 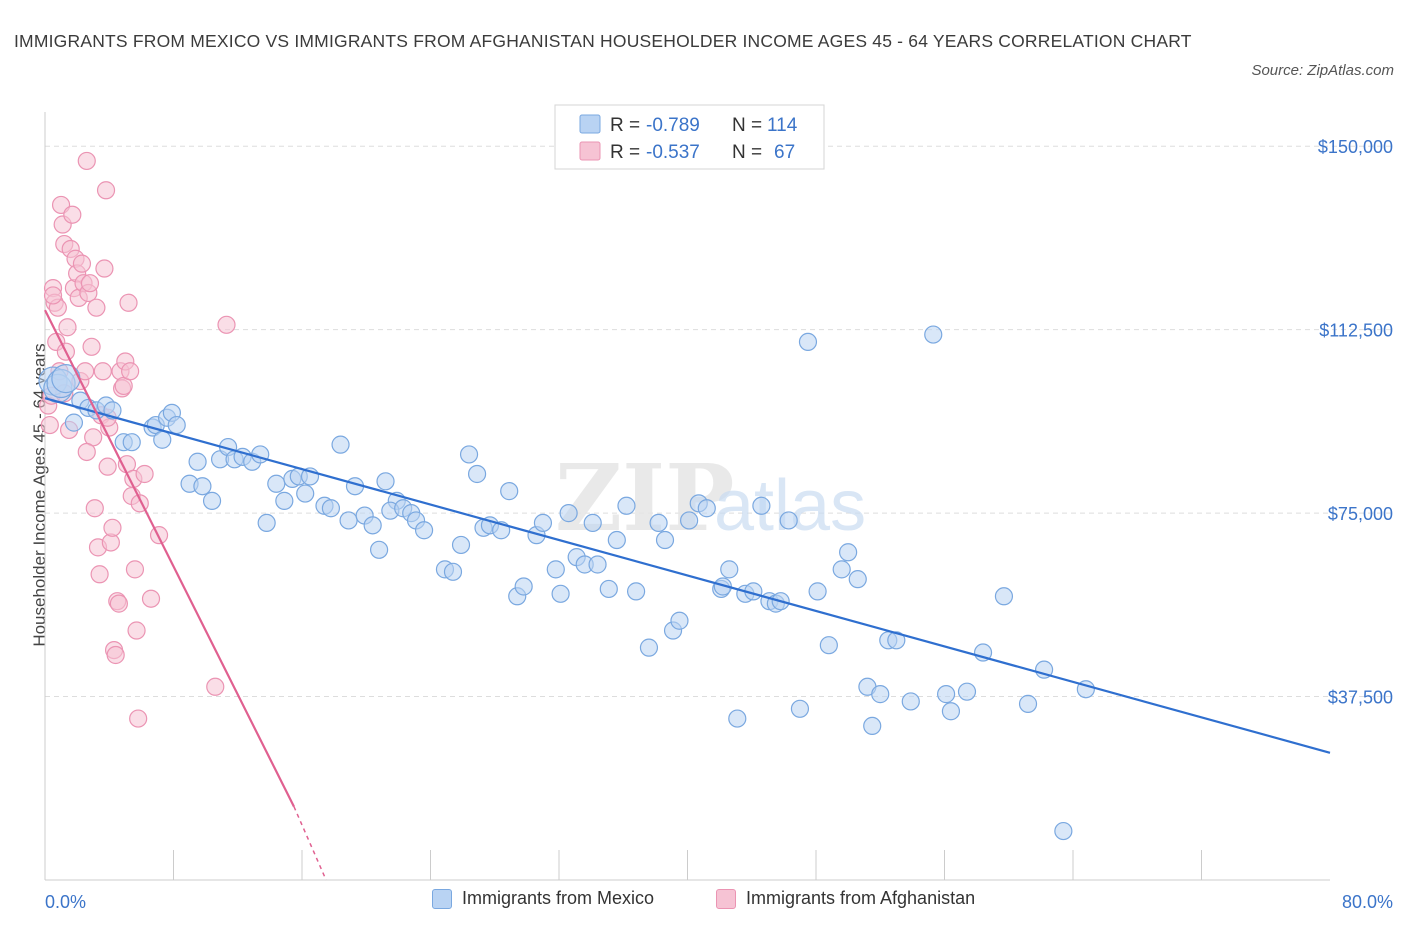 I want to click on y-tick-label-0: $37,500, so click(x=1360, y=698).